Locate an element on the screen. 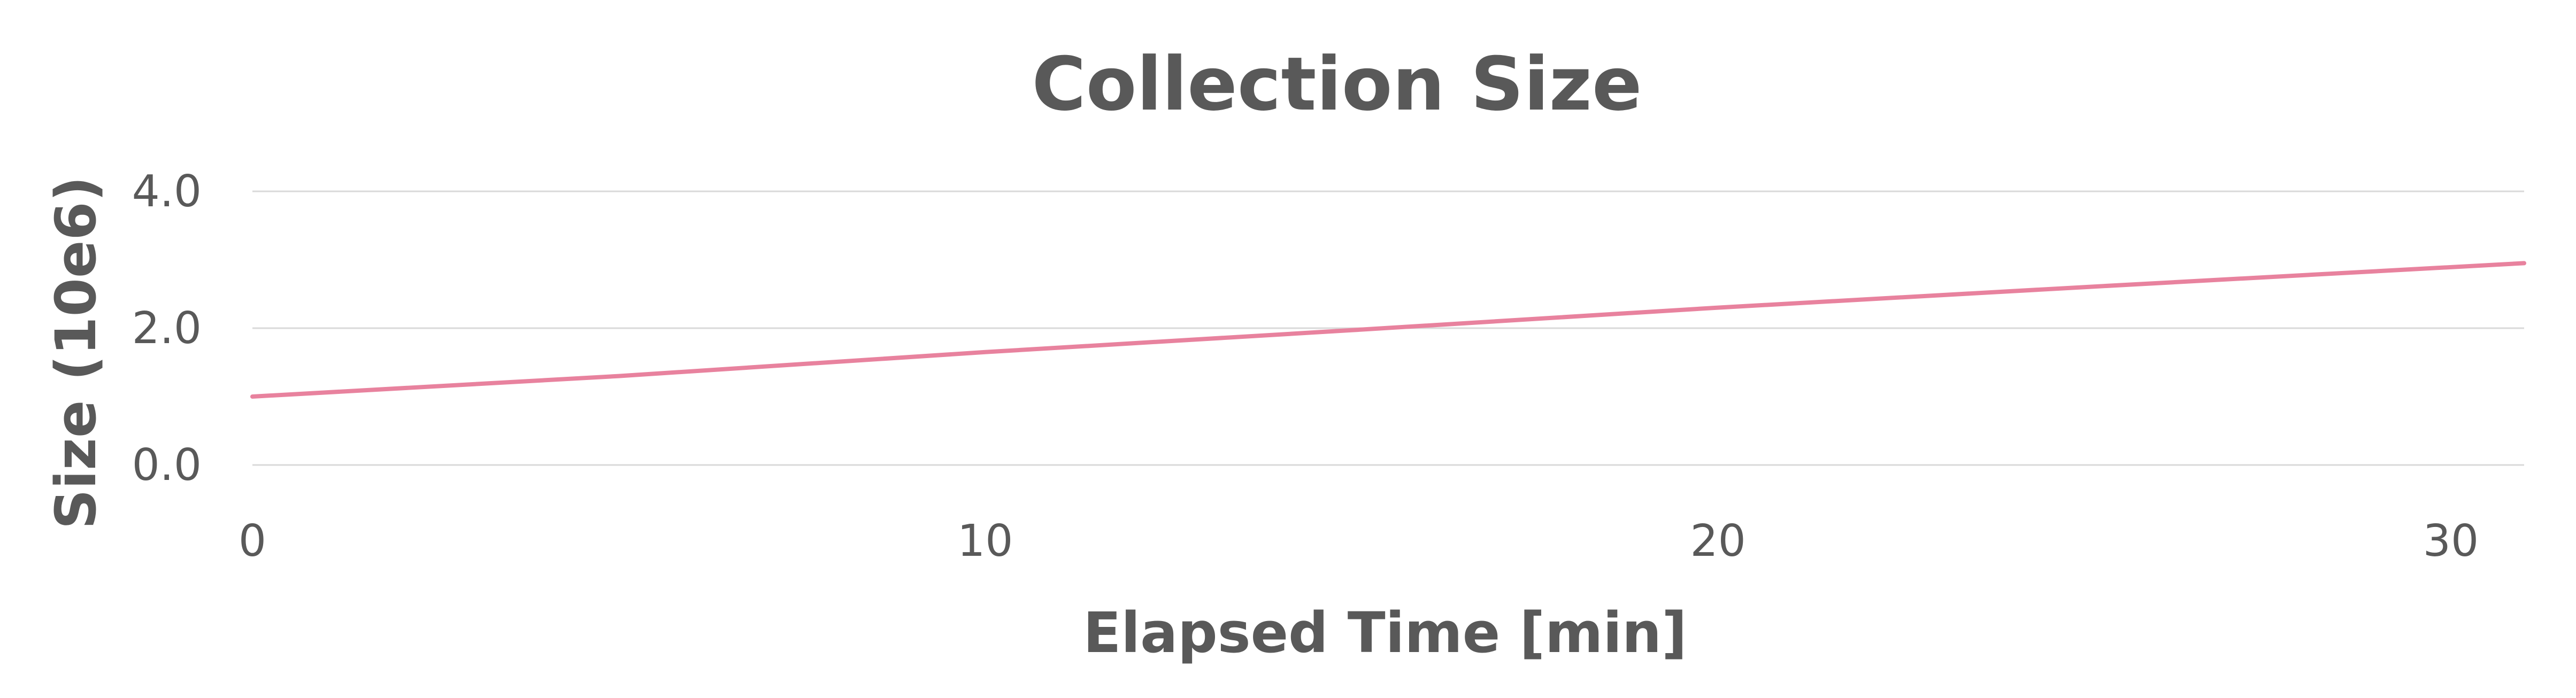  x-tick-label: 0 is located at coordinates (252, 541).